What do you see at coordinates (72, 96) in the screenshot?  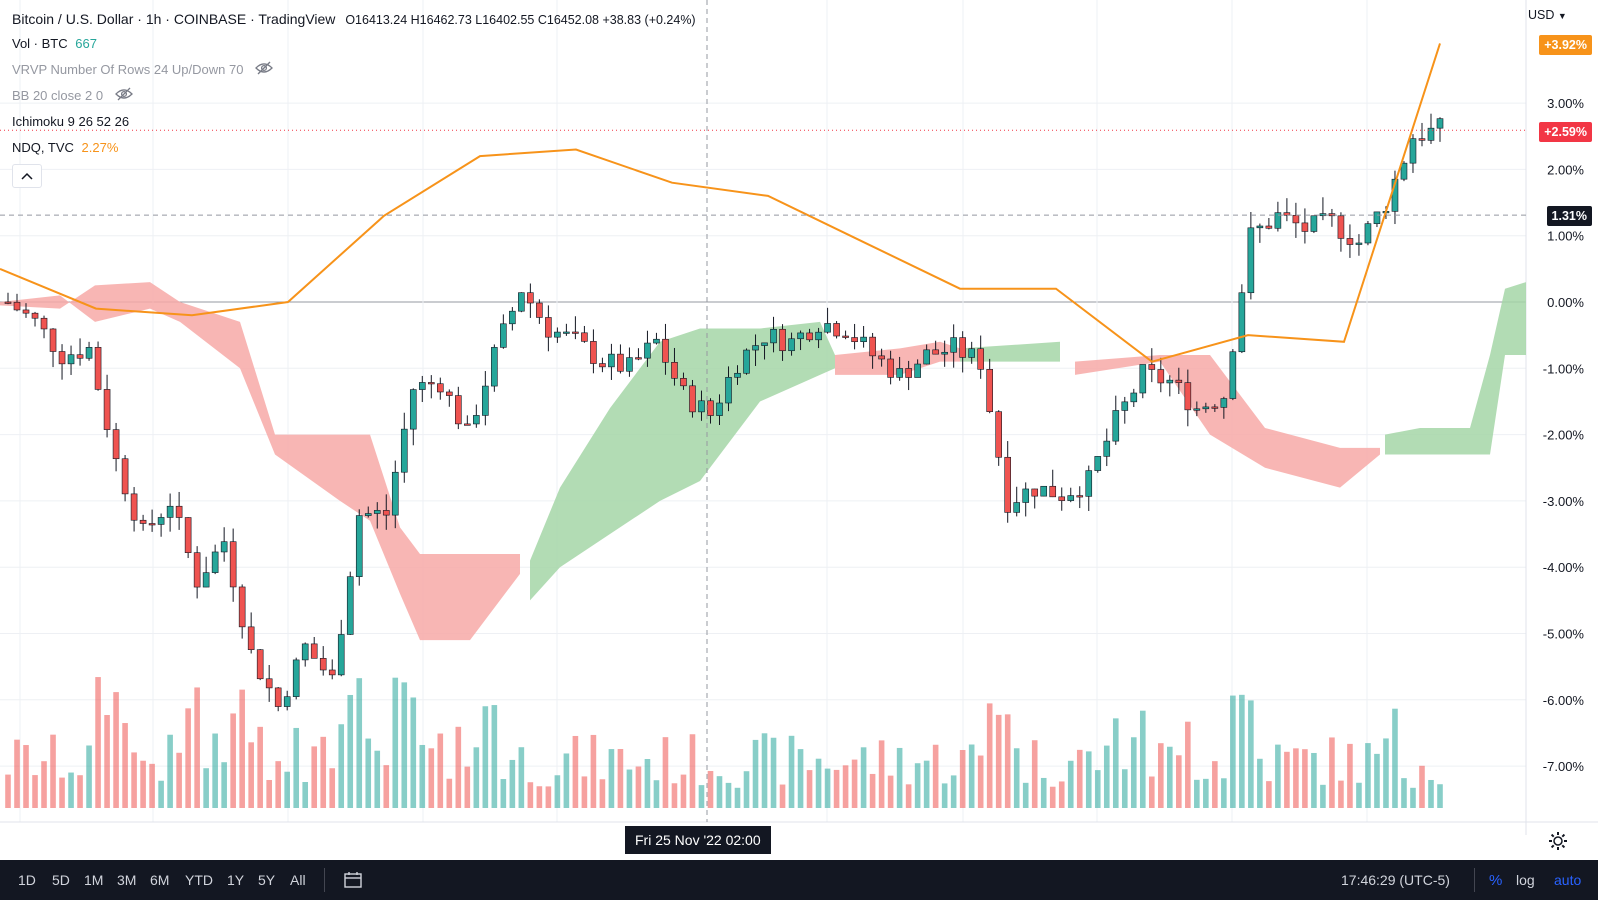 I see `legend-bb: BB 20 close 2 0` at bounding box center [72, 96].